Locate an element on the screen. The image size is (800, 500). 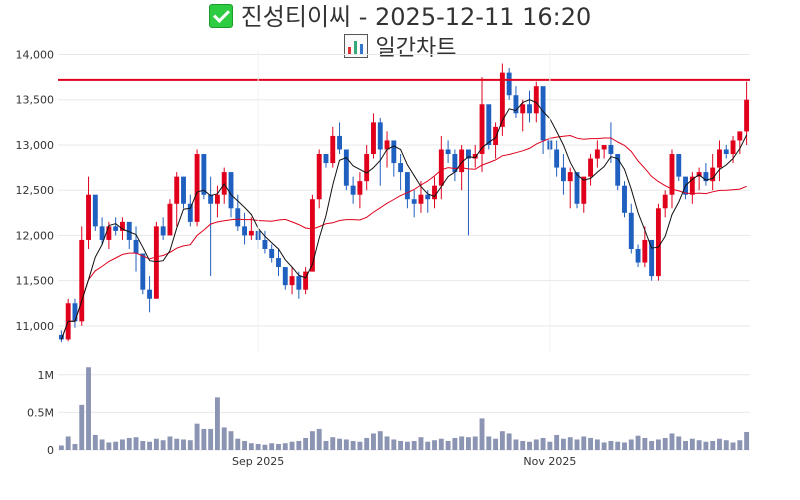
chart-title-text: 진성티이씨 - 2025-12-11 16:20 is located at coordinates (416, 17).